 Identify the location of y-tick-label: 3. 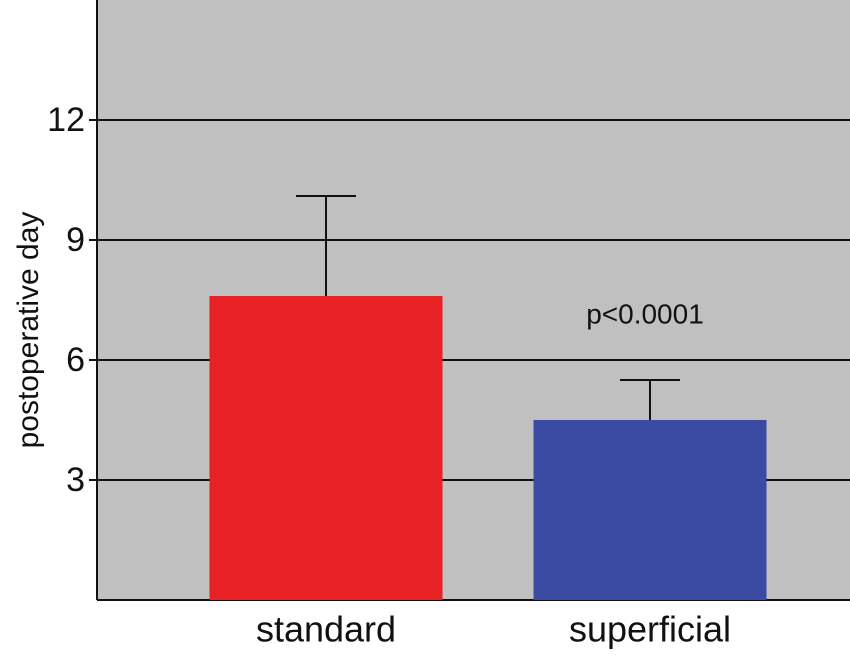
(75, 480).